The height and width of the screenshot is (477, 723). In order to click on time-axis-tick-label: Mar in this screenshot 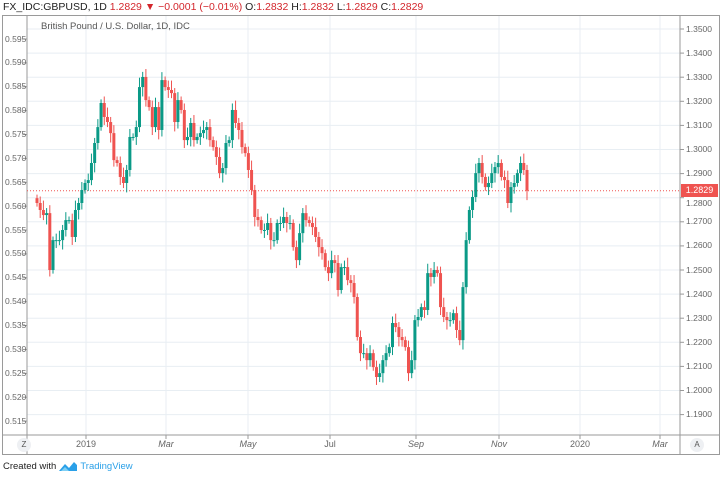, I will do `click(166, 444)`.